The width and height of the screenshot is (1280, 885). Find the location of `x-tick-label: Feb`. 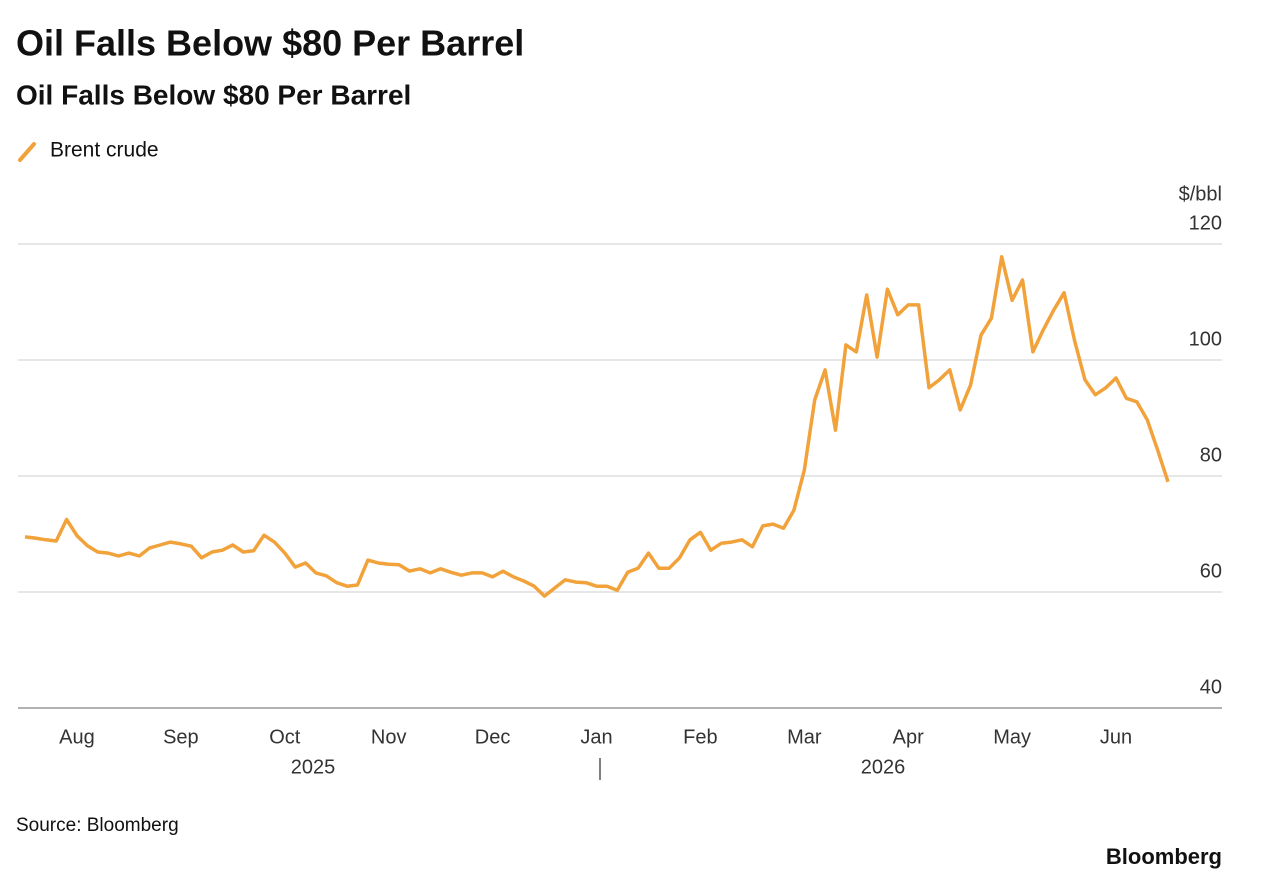

x-tick-label: Feb is located at coordinates (700, 737).